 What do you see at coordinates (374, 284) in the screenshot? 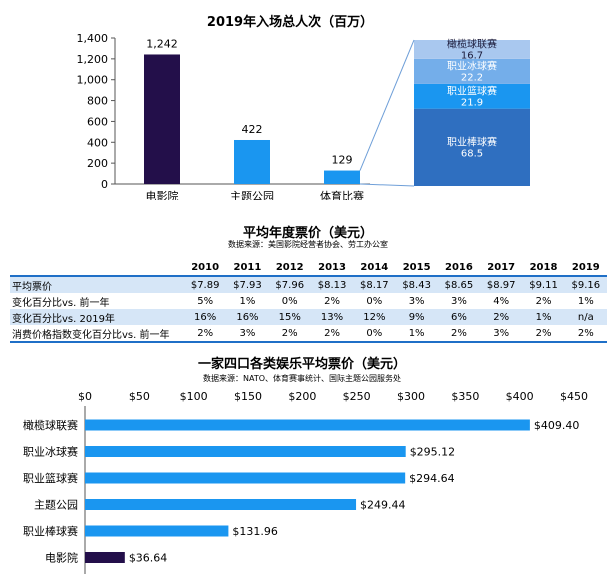
I see `table-cell: $8.17` at bounding box center [374, 284].